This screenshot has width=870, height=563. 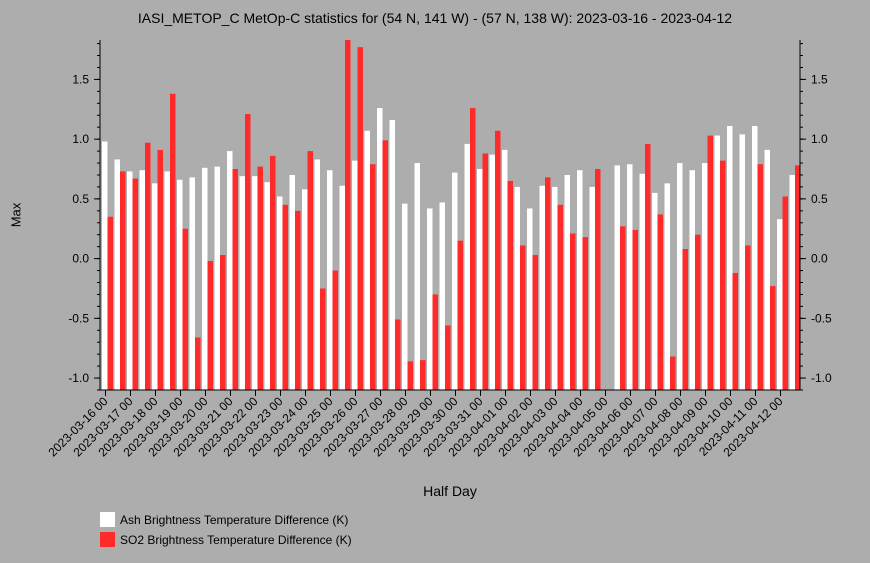 I want to click on y-tick-label-right: 0.0, so click(x=819, y=259).